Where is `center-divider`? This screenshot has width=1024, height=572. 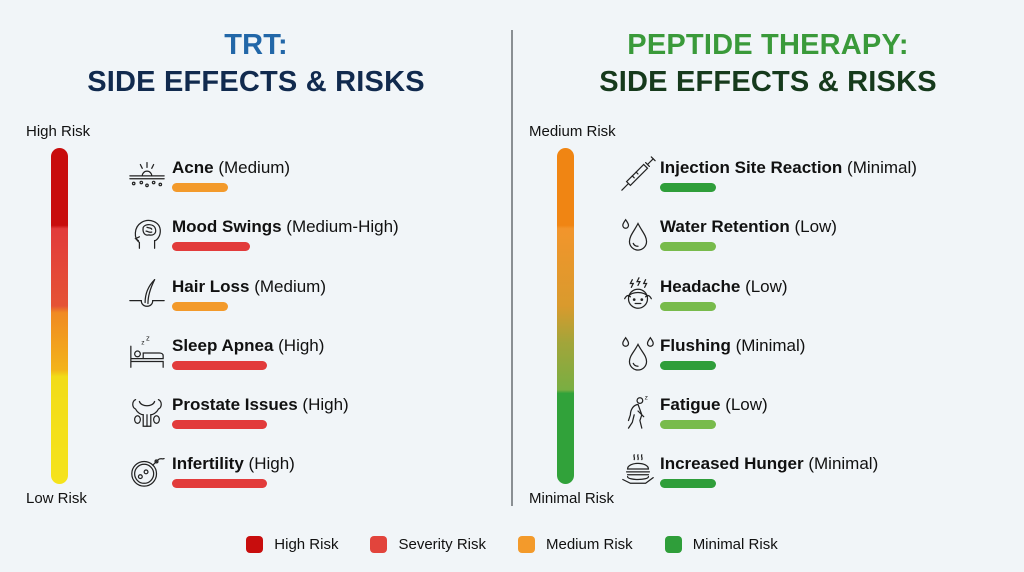
center-divider is located at coordinates (512, 268).